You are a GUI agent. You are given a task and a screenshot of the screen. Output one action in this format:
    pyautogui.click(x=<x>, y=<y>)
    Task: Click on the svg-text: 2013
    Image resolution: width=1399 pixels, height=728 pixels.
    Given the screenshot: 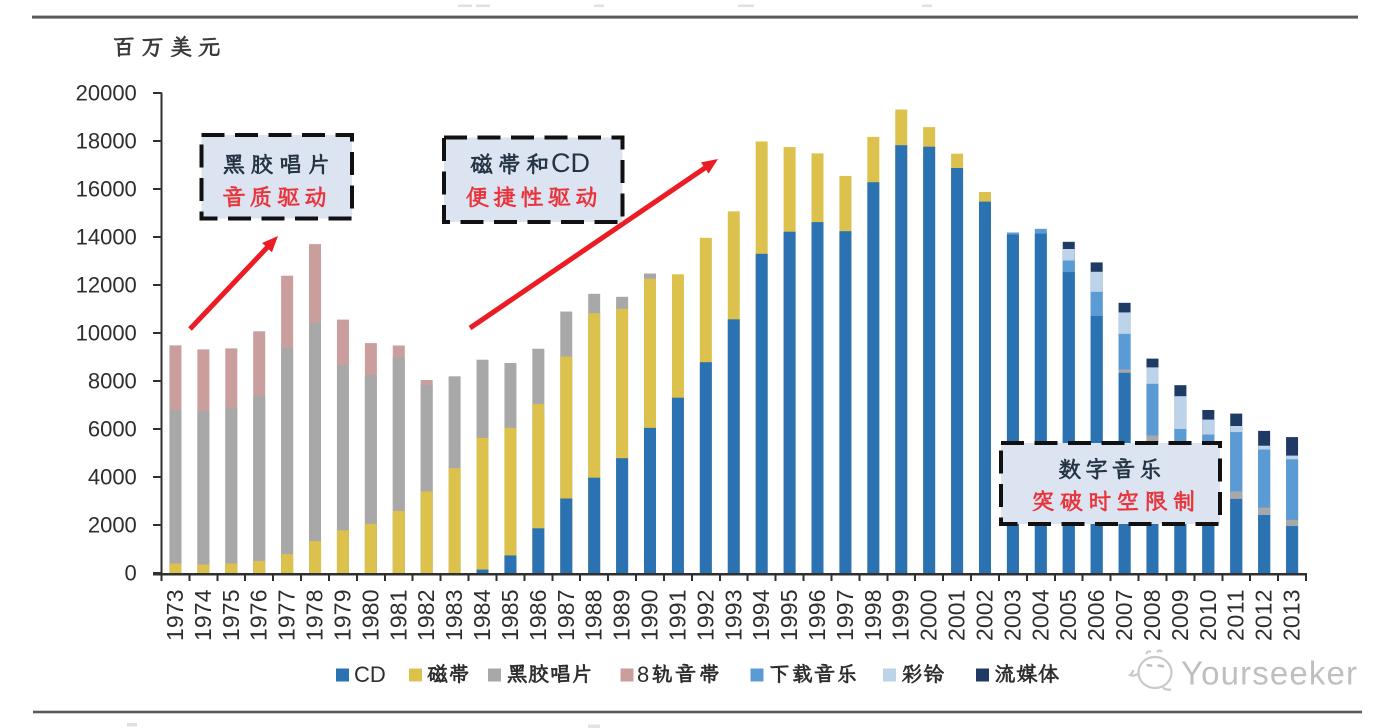 What is the action you would take?
    pyautogui.click(x=1292, y=616)
    